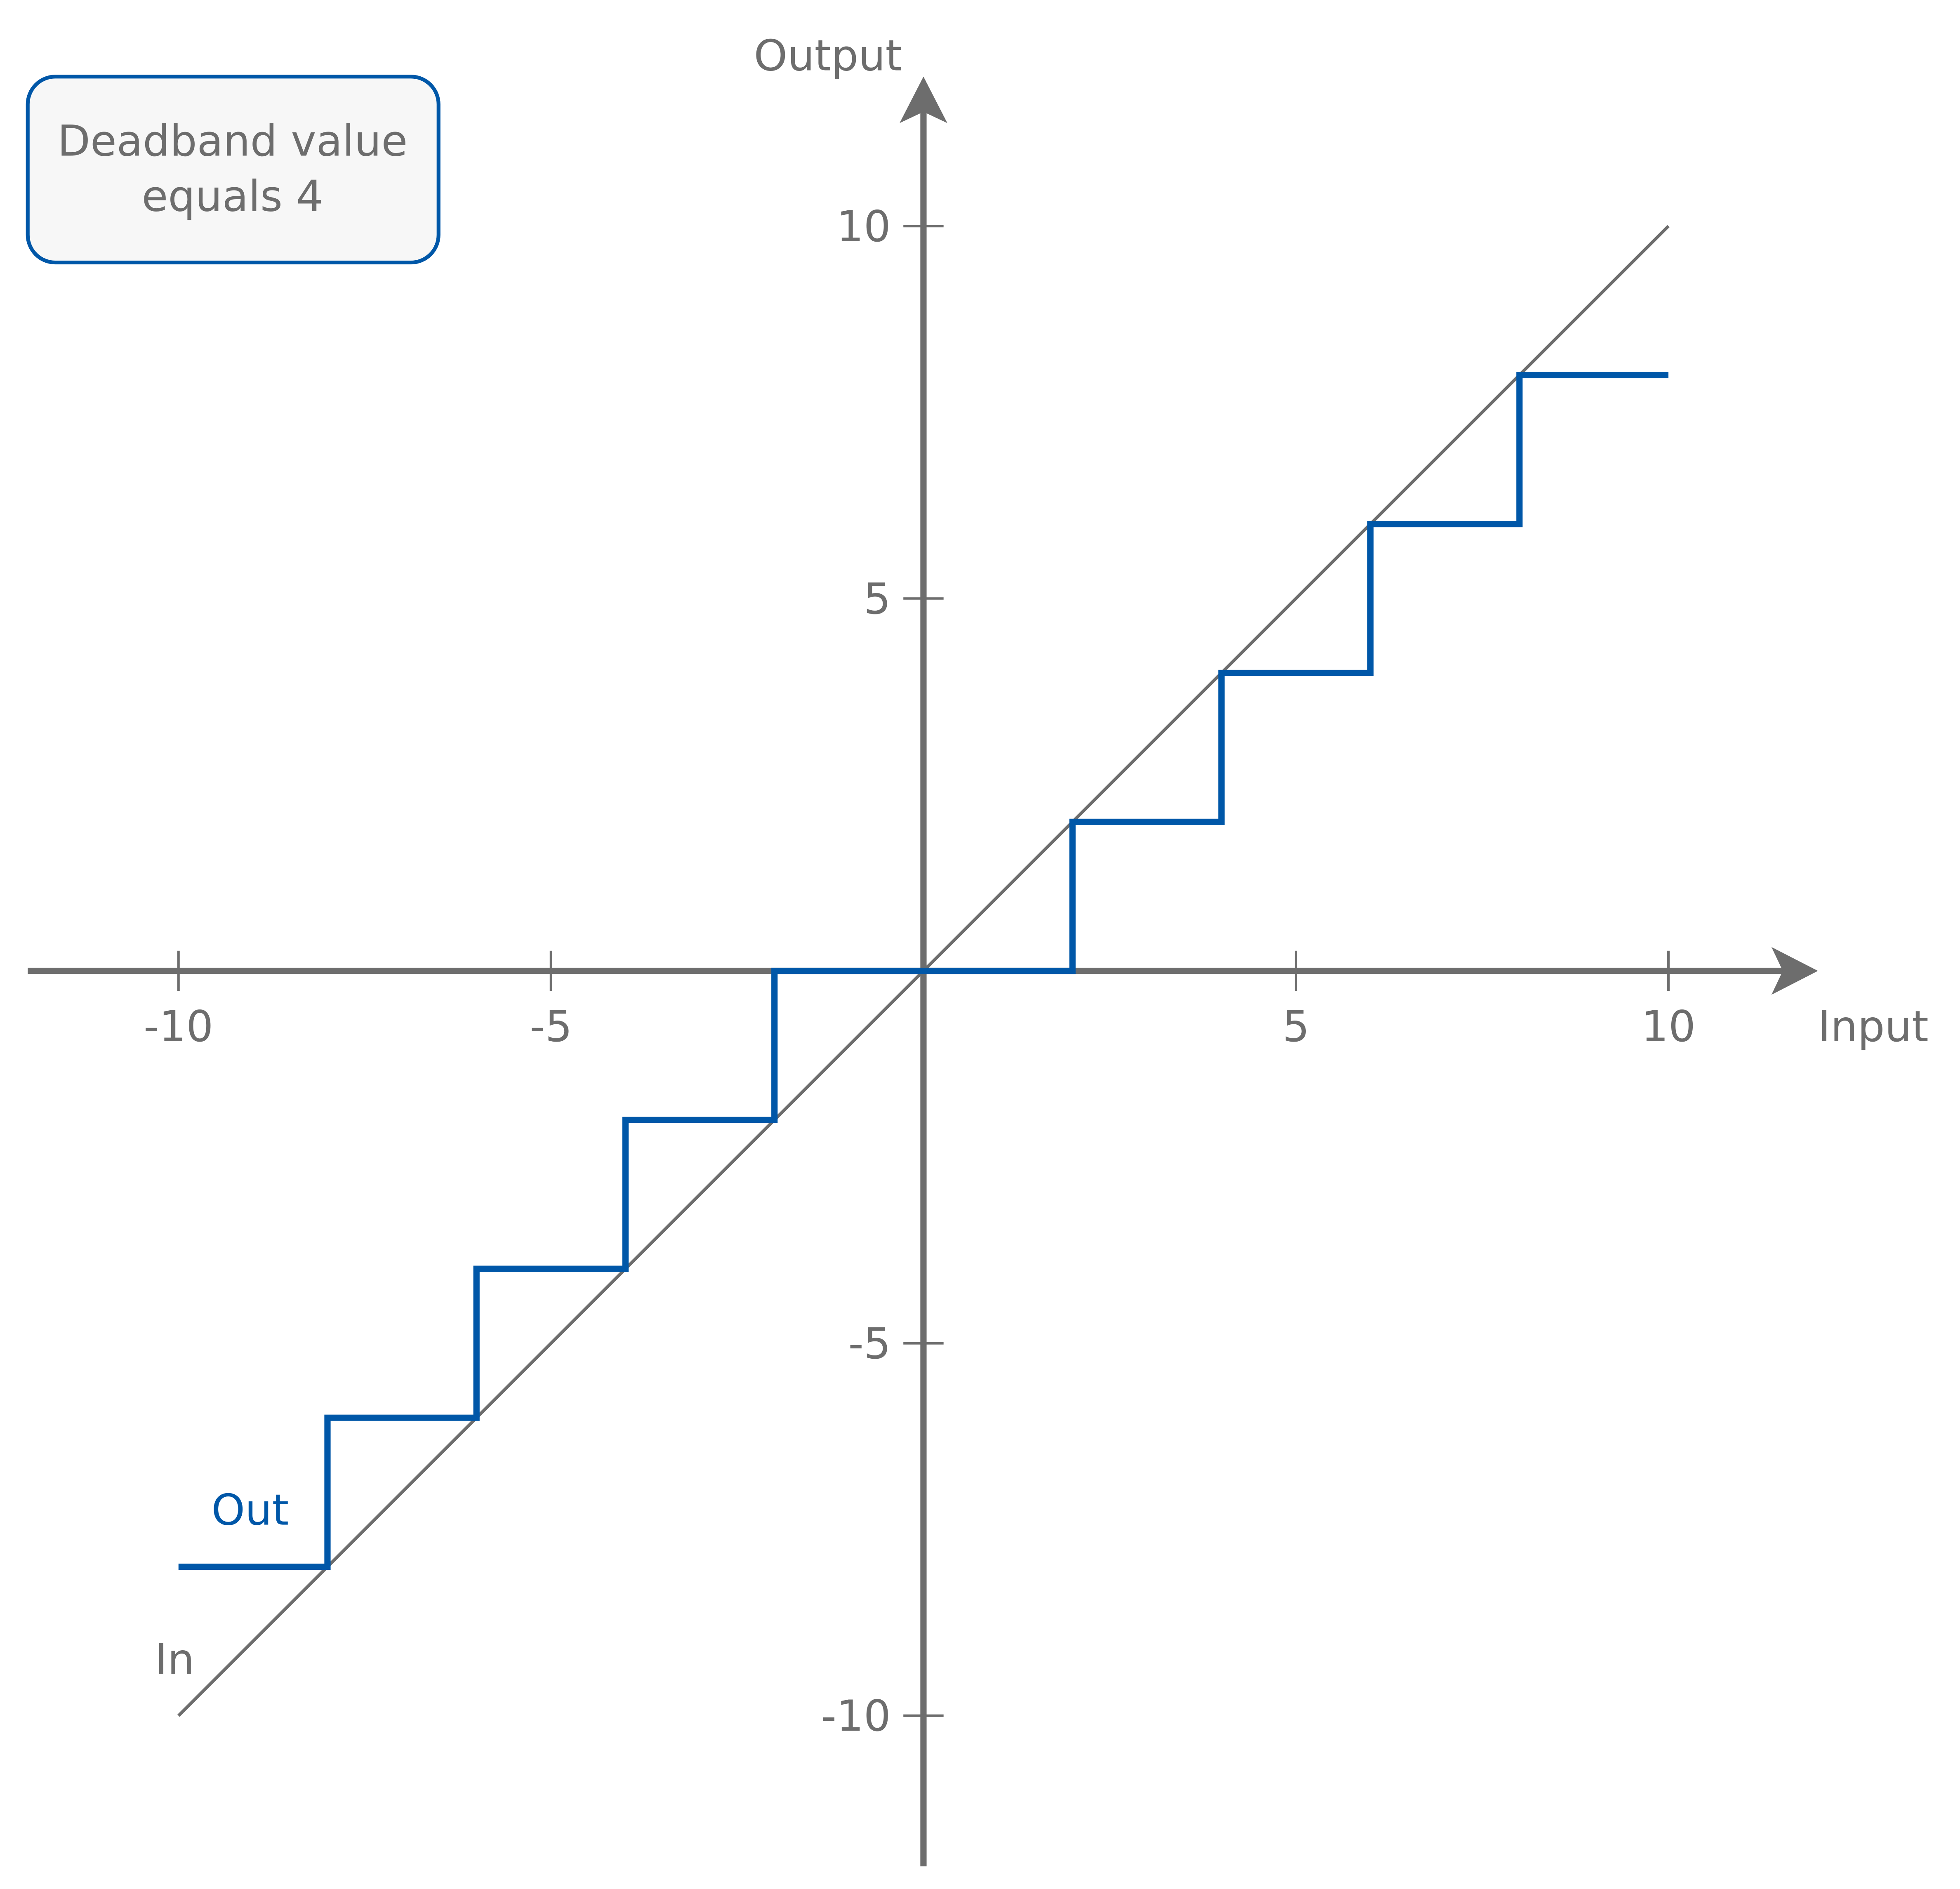 This screenshot has width=1960, height=1889. What do you see at coordinates (924, 99) in the screenshot?
I see `y-axis-arrow-icon` at bounding box center [924, 99].